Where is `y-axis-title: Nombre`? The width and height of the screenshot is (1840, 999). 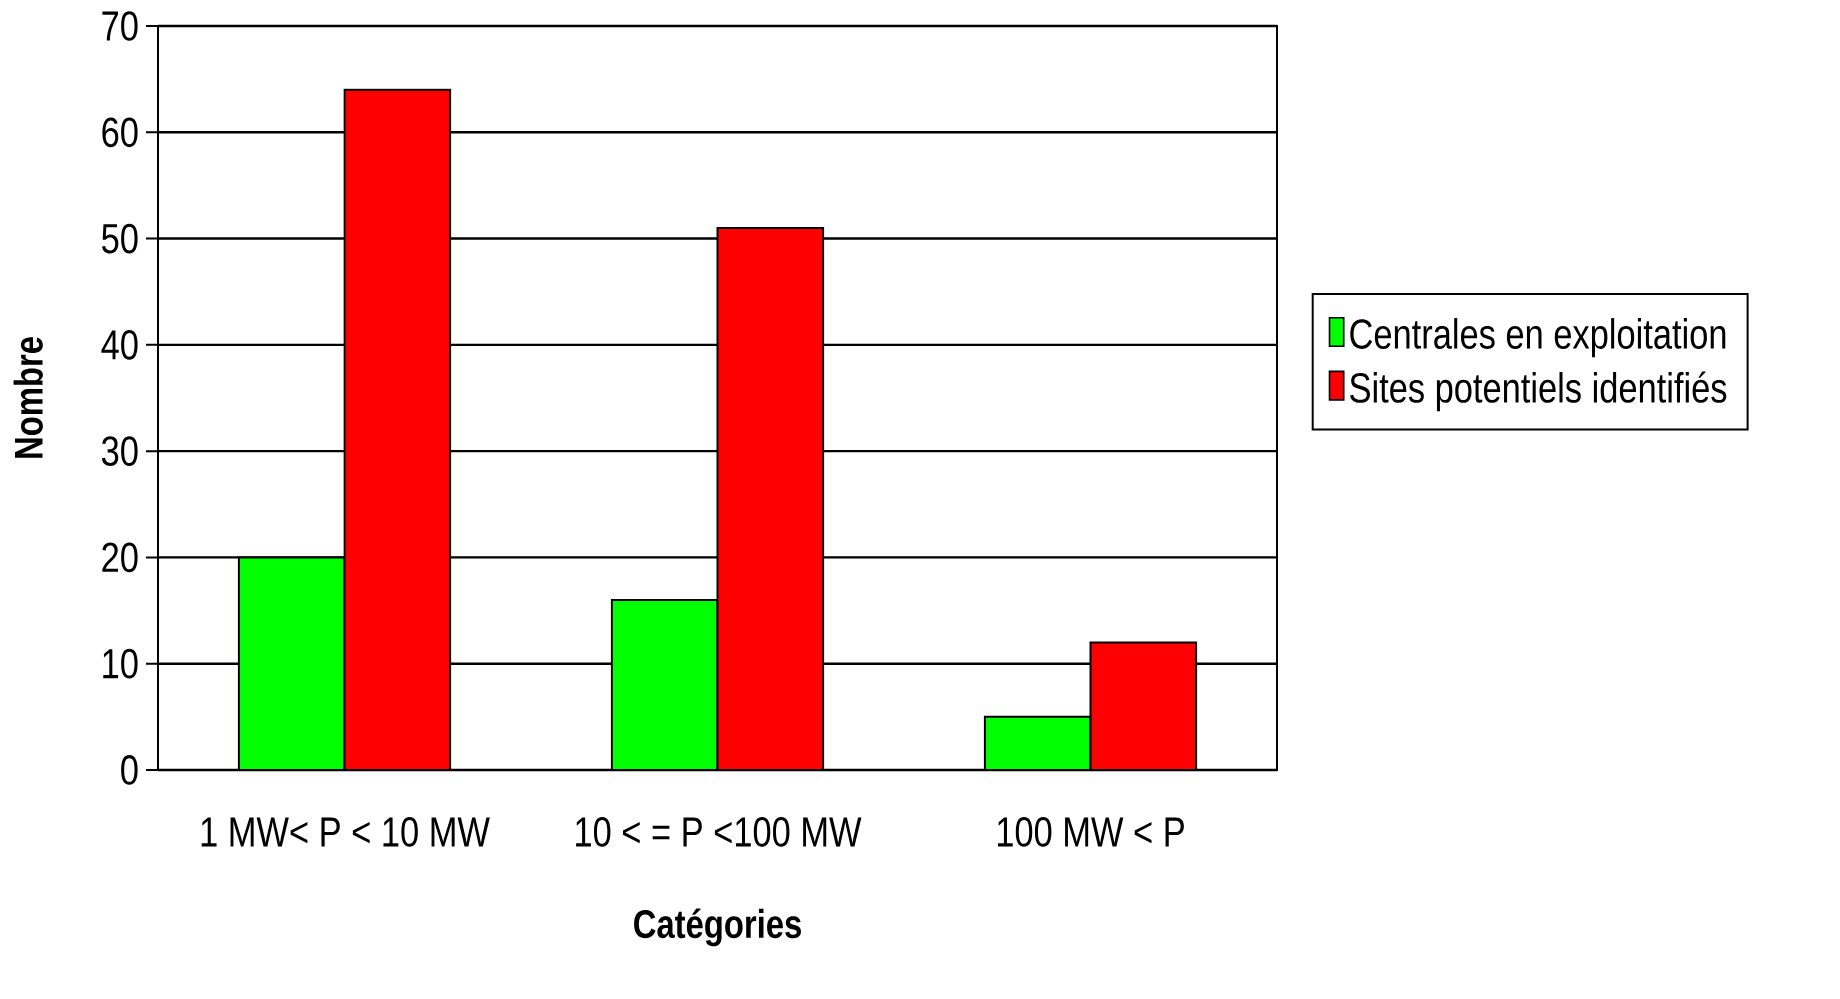 y-axis-title: Nombre is located at coordinates (28, 397).